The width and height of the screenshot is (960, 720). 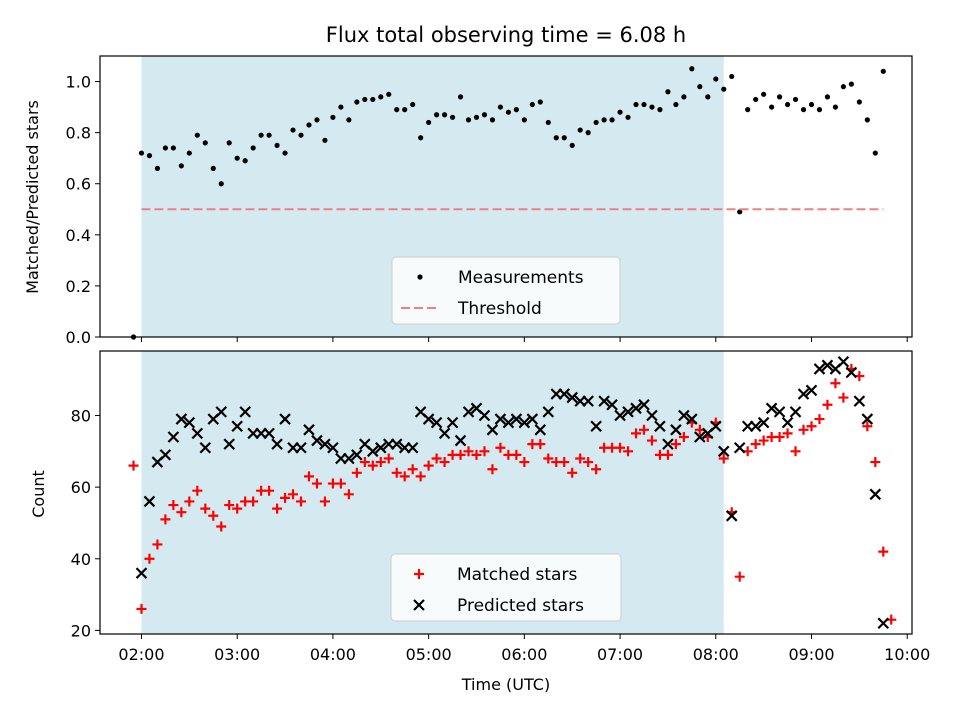 I want to click on bottom-y-tick-label: 60, so click(x=81, y=487).